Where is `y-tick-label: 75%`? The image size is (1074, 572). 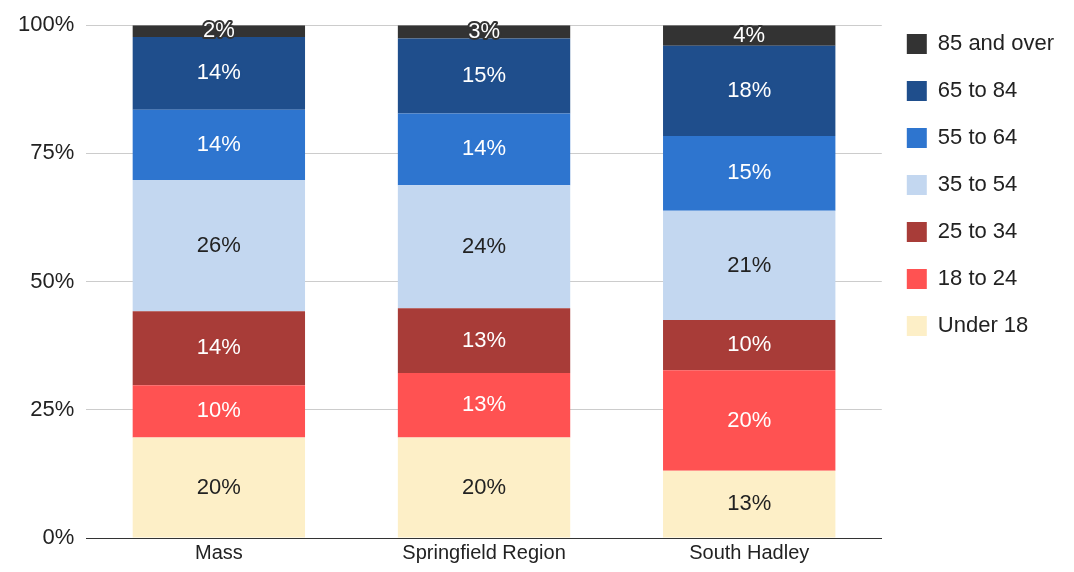 y-tick-label: 75% is located at coordinates (52, 152).